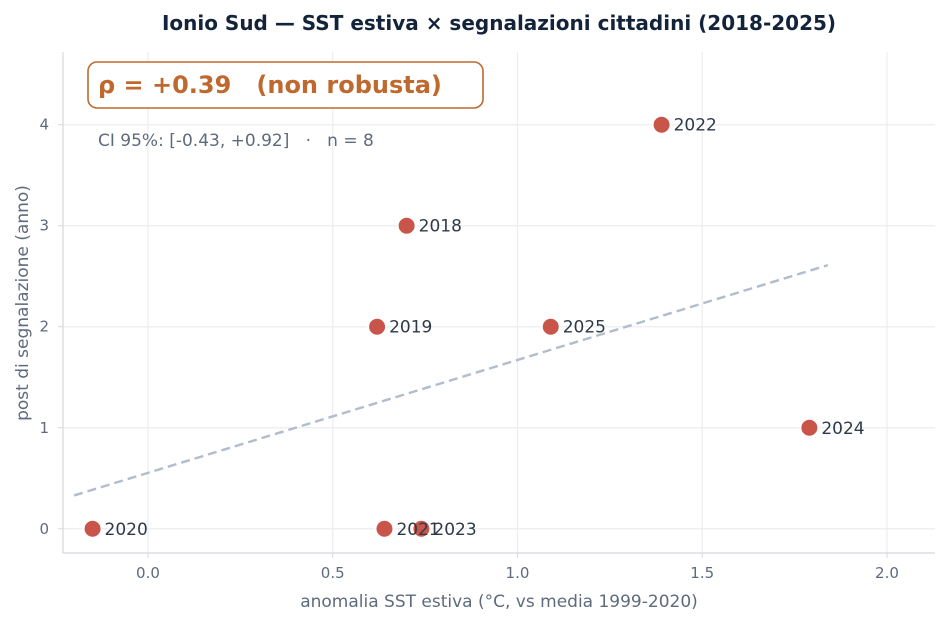 The height and width of the screenshot is (623, 948). I want to click on data-point-2021, so click(384, 528).